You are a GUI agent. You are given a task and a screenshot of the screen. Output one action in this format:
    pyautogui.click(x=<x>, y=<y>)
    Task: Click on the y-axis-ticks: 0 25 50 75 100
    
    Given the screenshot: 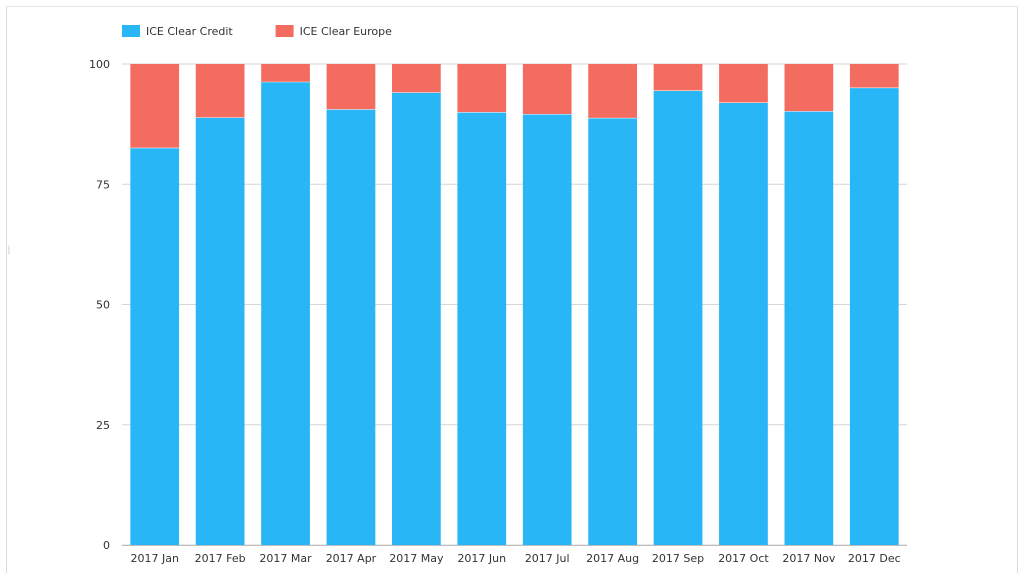 What is the action you would take?
    pyautogui.click(x=99, y=305)
    